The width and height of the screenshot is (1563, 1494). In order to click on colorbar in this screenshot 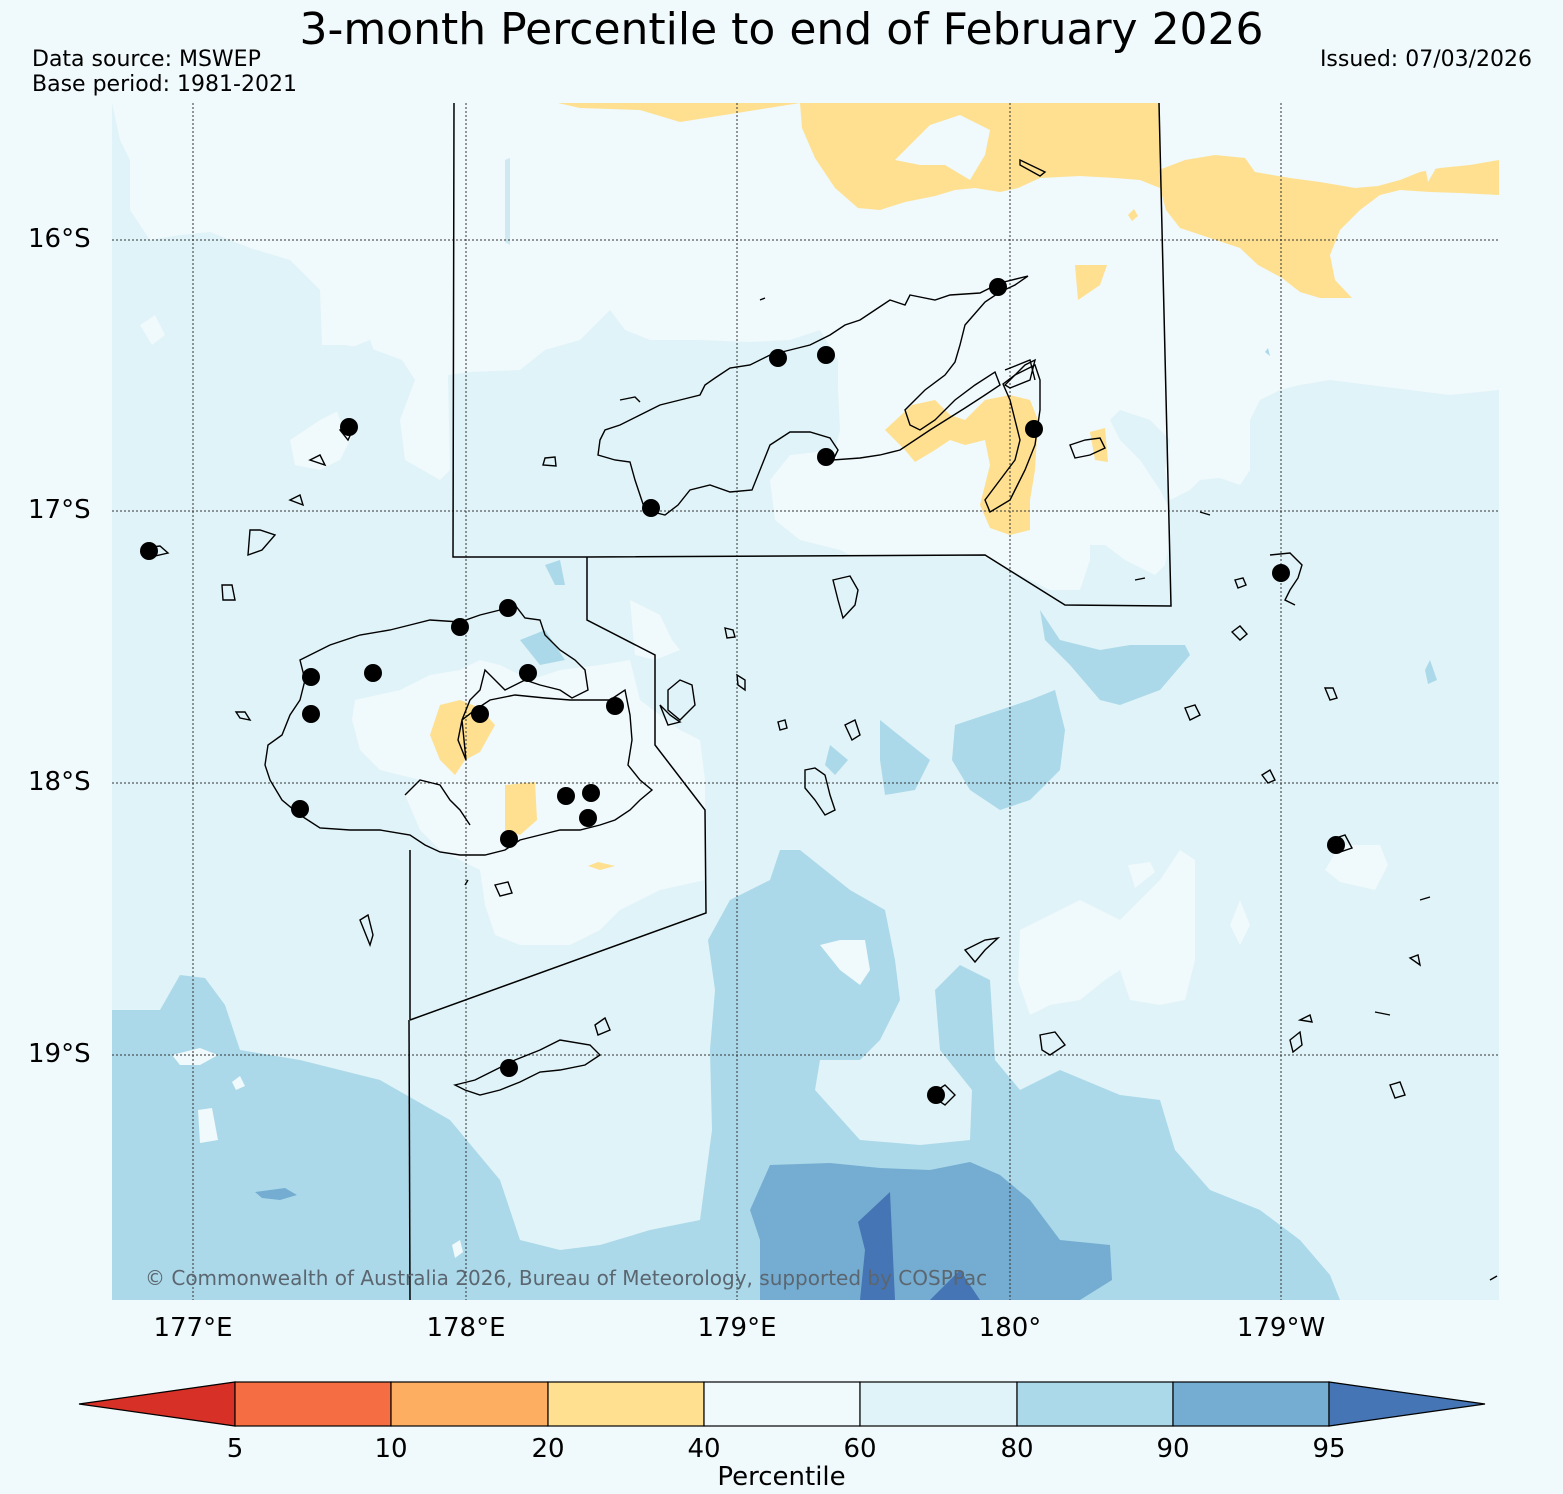, I will do `click(782, 1404)`.